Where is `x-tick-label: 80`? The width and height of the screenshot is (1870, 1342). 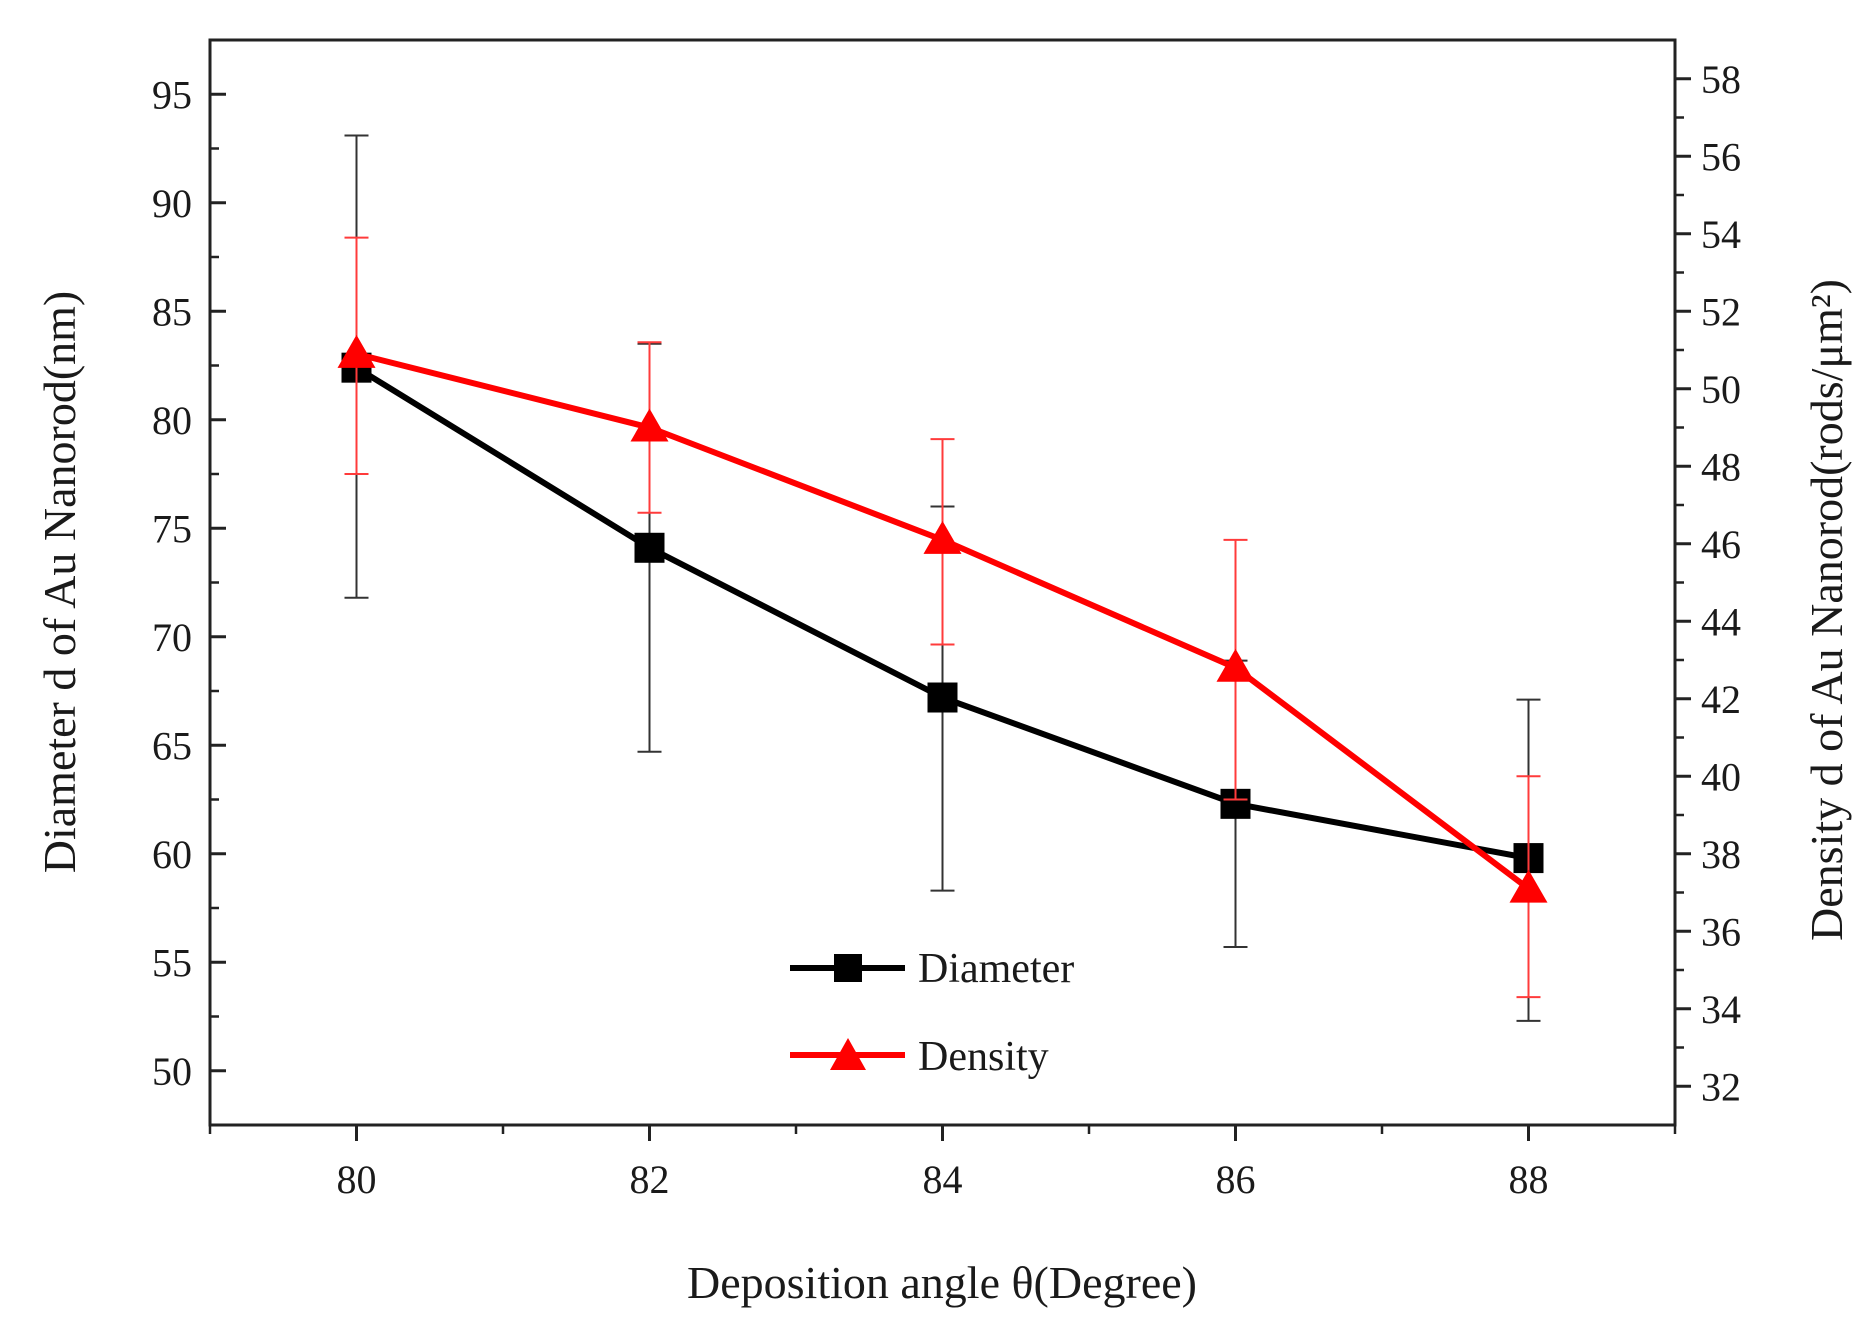 x-tick-label: 80 is located at coordinates (357, 1179).